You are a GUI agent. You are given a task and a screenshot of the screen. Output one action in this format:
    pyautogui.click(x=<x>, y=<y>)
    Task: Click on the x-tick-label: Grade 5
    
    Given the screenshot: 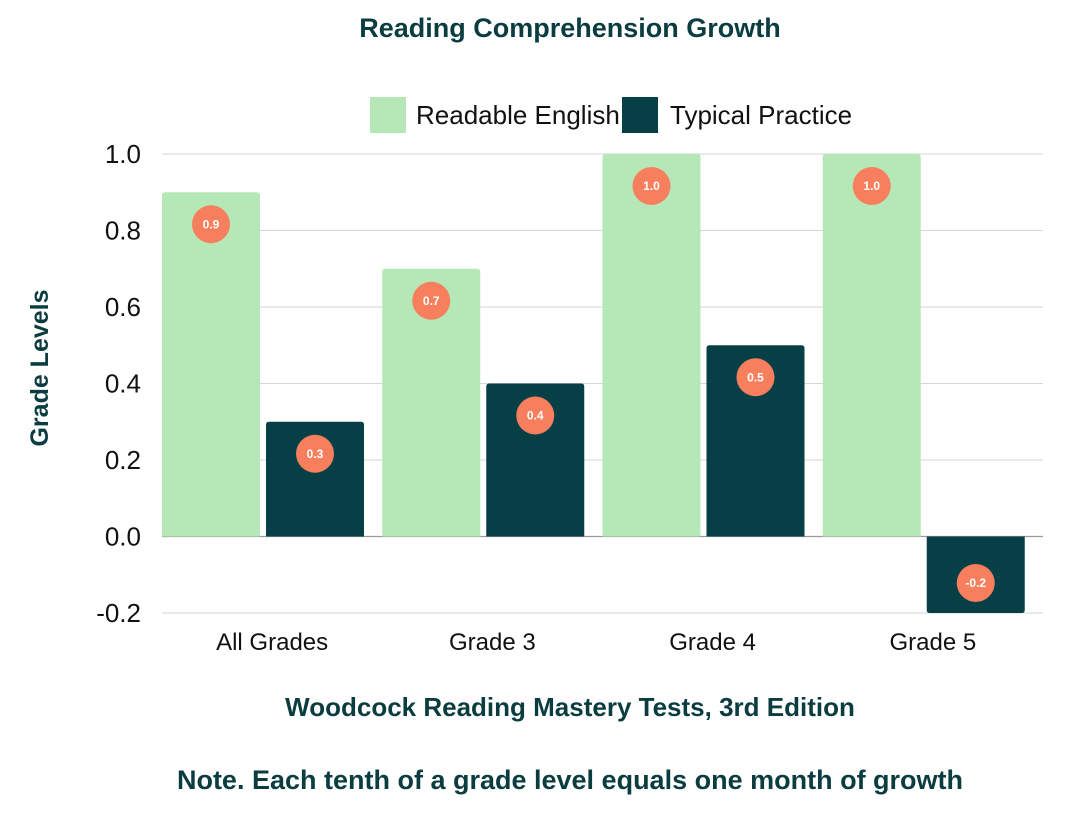 What is the action you would take?
    pyautogui.click(x=933, y=642)
    